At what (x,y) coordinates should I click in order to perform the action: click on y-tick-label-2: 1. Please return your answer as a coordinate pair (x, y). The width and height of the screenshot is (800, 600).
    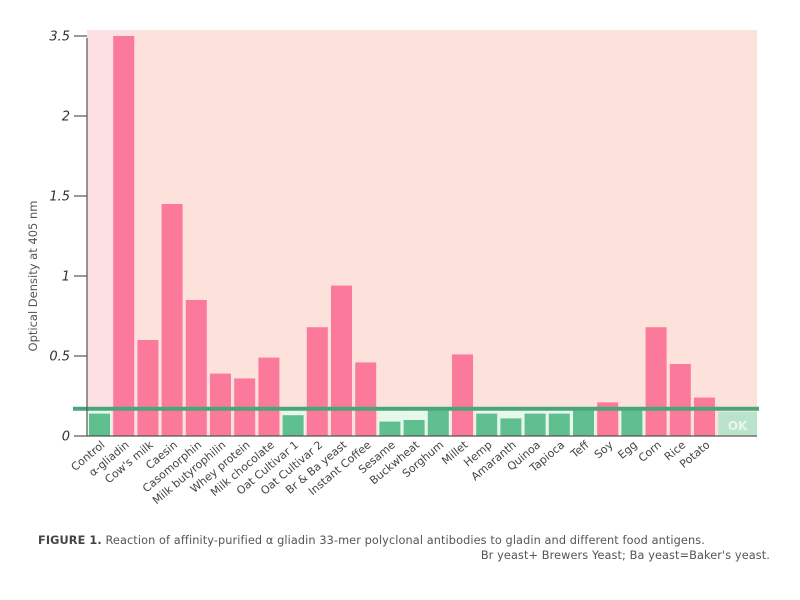
    Looking at the image, I should click on (66, 277).